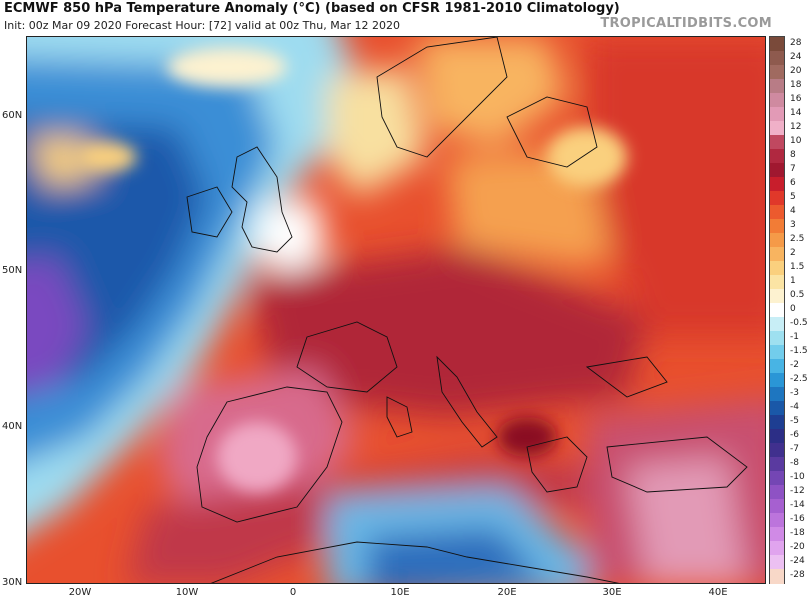 The width and height of the screenshot is (812, 600). What do you see at coordinates (793, 197) in the screenshot?
I see `colorbar-label: 5` at bounding box center [793, 197].